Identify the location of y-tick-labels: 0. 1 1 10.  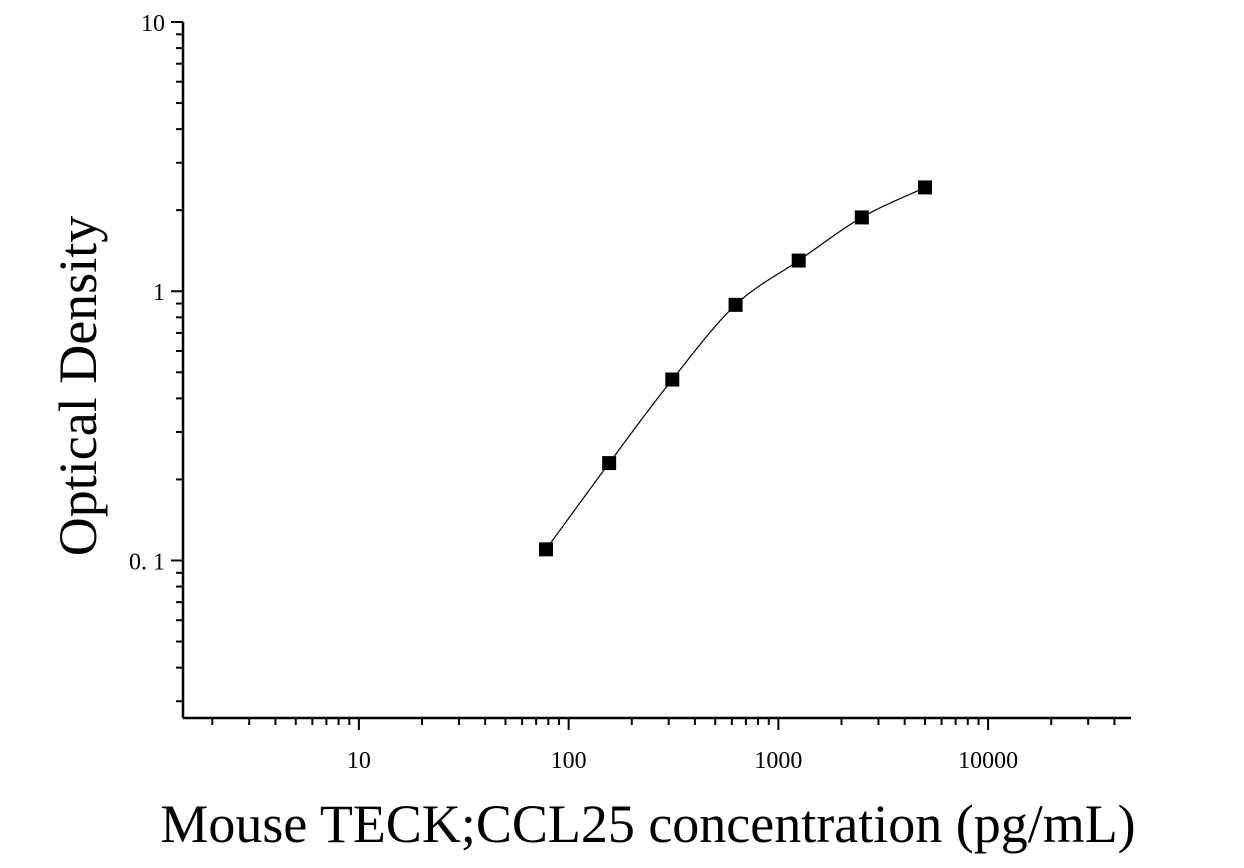
(147, 293).